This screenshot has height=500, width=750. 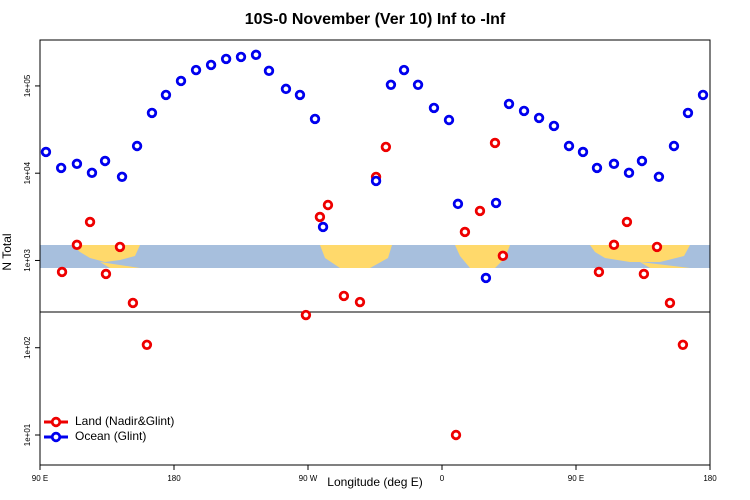 What do you see at coordinates (124, 421) in the screenshot?
I see `legend-label: Land (Nadir&Glint)` at bounding box center [124, 421].